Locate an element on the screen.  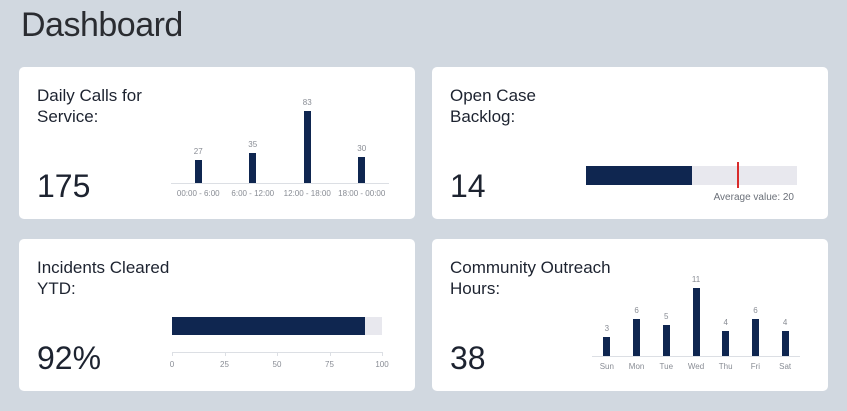
tick-label: Wed is located at coordinates (696, 366).